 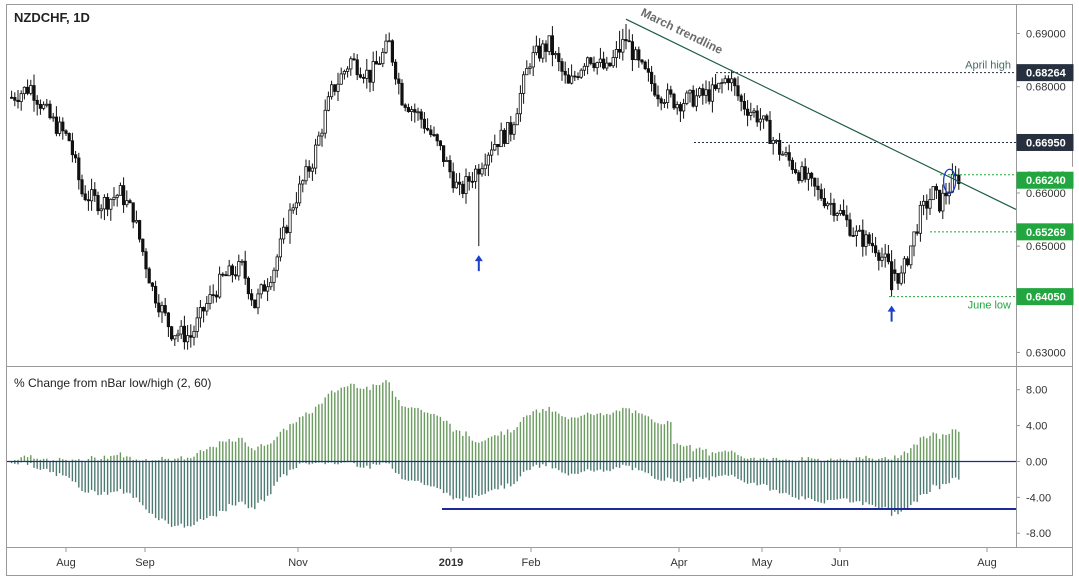 What do you see at coordinates (840, 563) in the screenshot?
I see `time-tick-label: Jun` at bounding box center [840, 563].